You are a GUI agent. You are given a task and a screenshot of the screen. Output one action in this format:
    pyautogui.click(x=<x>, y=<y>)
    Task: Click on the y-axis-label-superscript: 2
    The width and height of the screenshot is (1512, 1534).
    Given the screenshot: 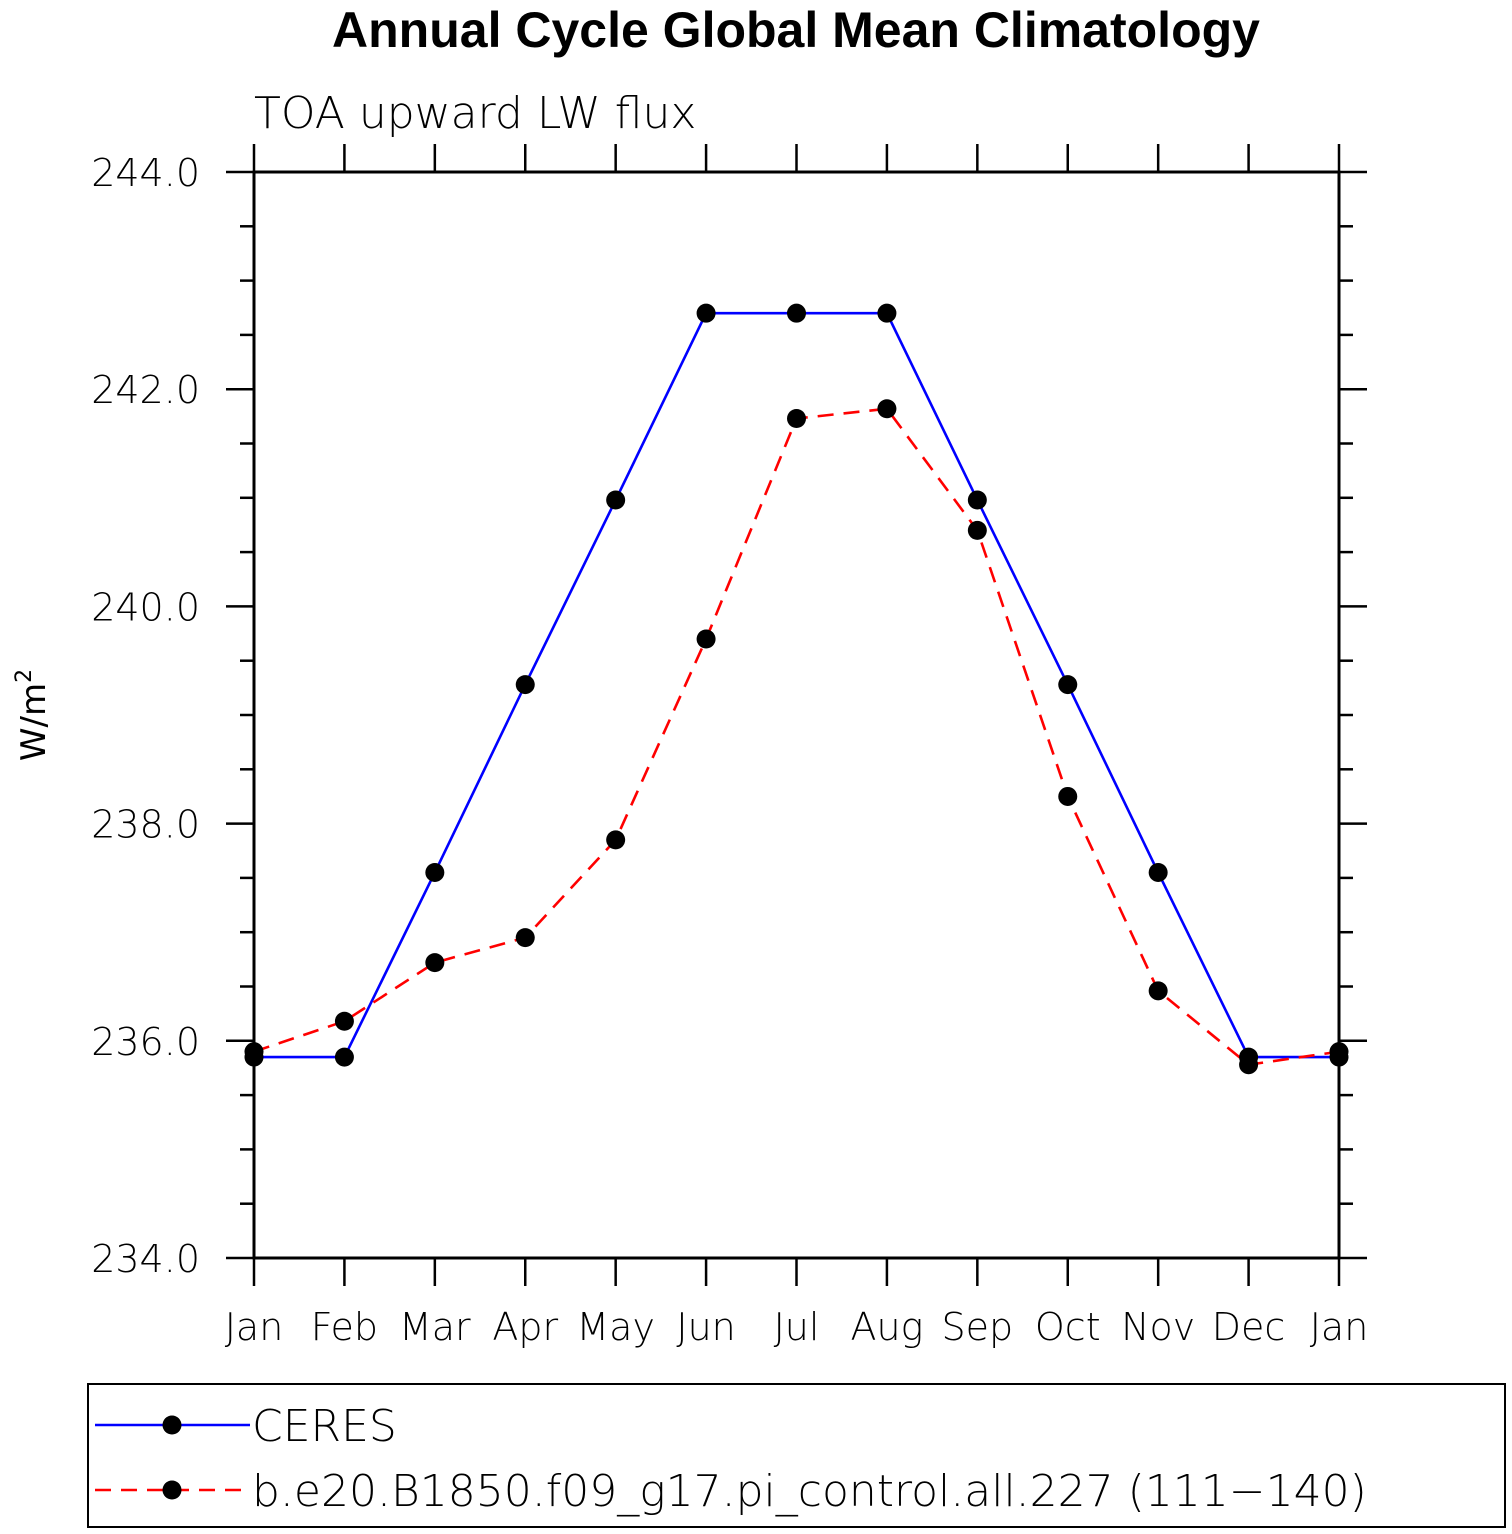 What is the action you would take?
    pyautogui.click(x=24, y=676)
    